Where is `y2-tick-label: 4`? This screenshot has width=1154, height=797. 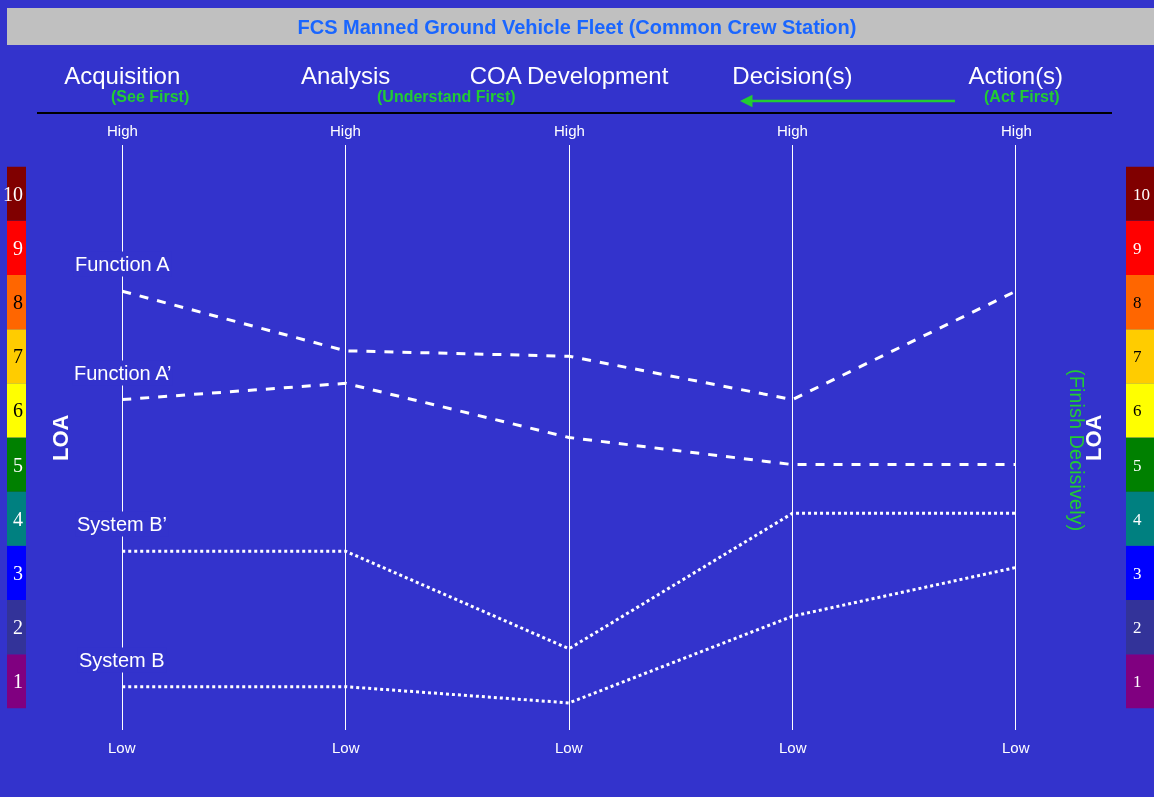 y2-tick-label: 4 is located at coordinates (1137, 519).